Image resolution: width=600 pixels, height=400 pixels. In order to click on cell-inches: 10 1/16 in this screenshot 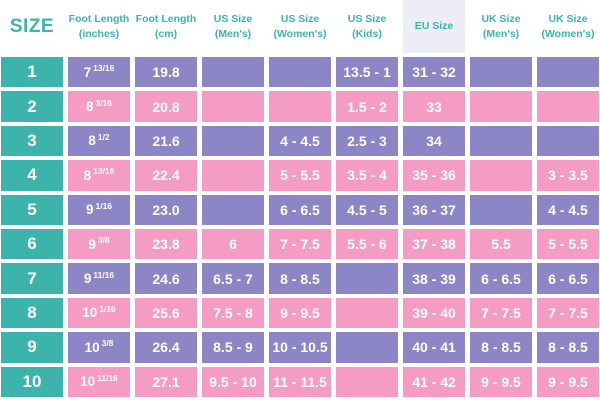, I will do `click(99, 313)`.